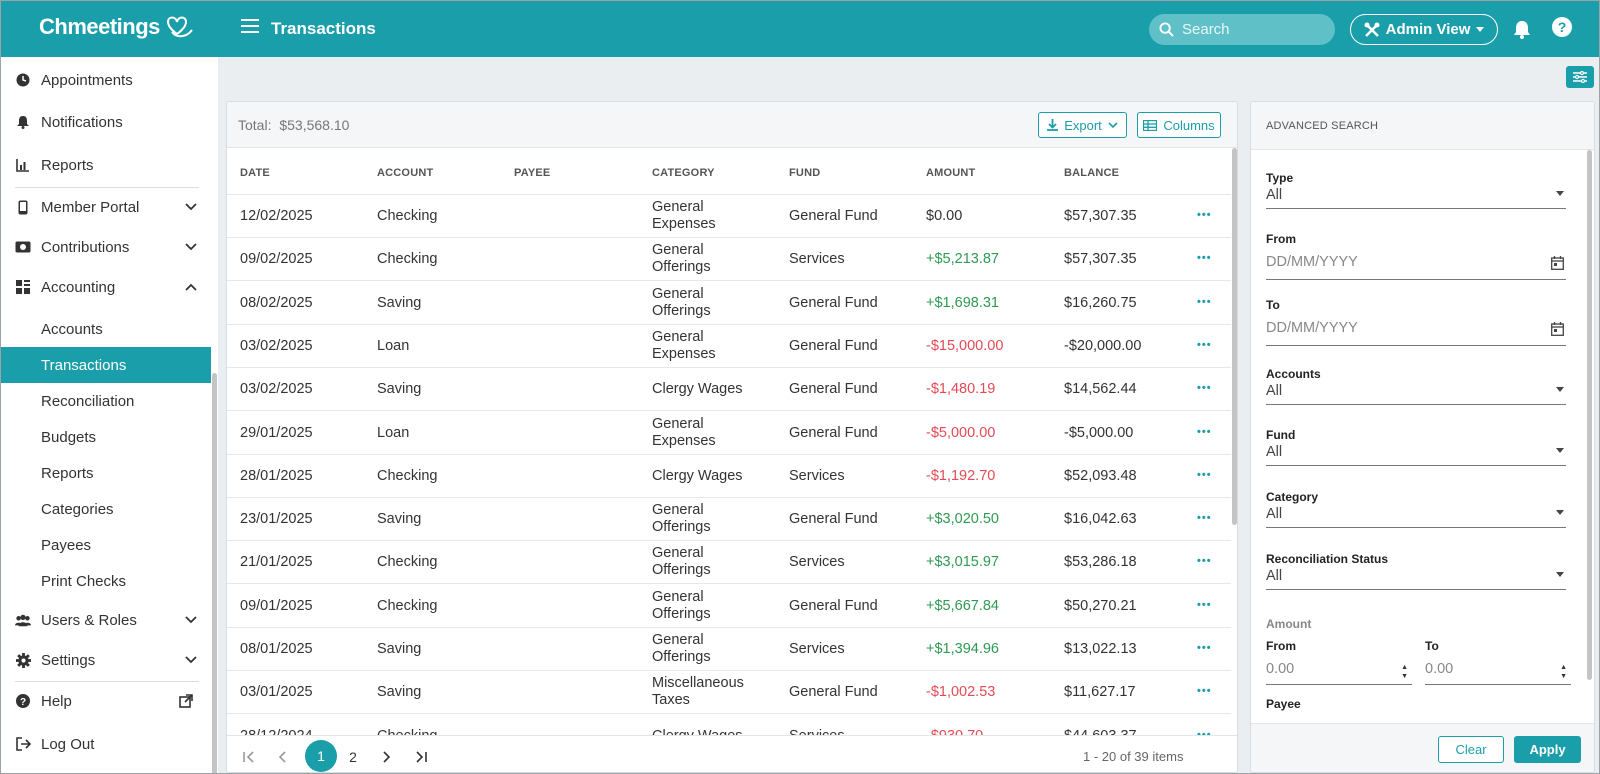  I want to click on sidebar-sub-print-checks: Print Checks, so click(84, 581).